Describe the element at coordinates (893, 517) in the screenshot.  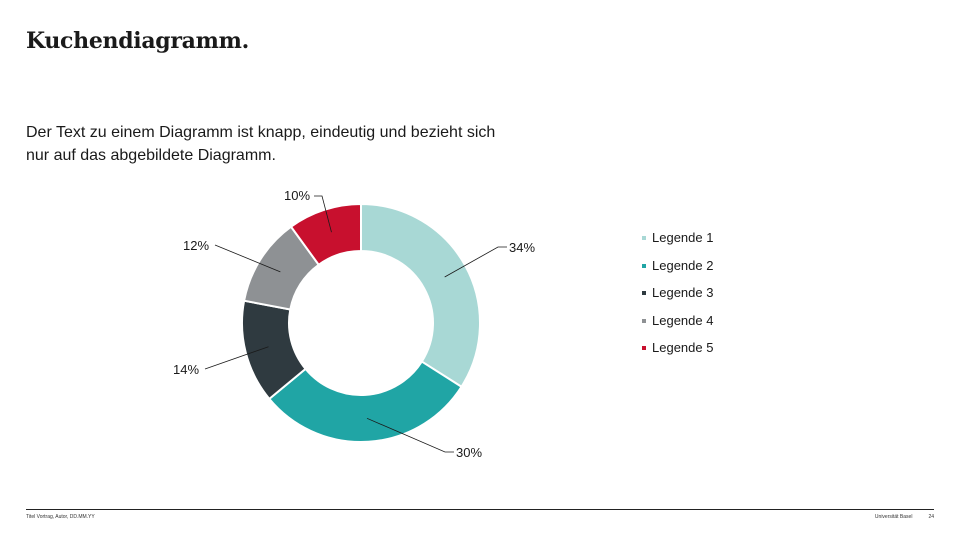
I see `footer-university: Universität Basel` at that location.